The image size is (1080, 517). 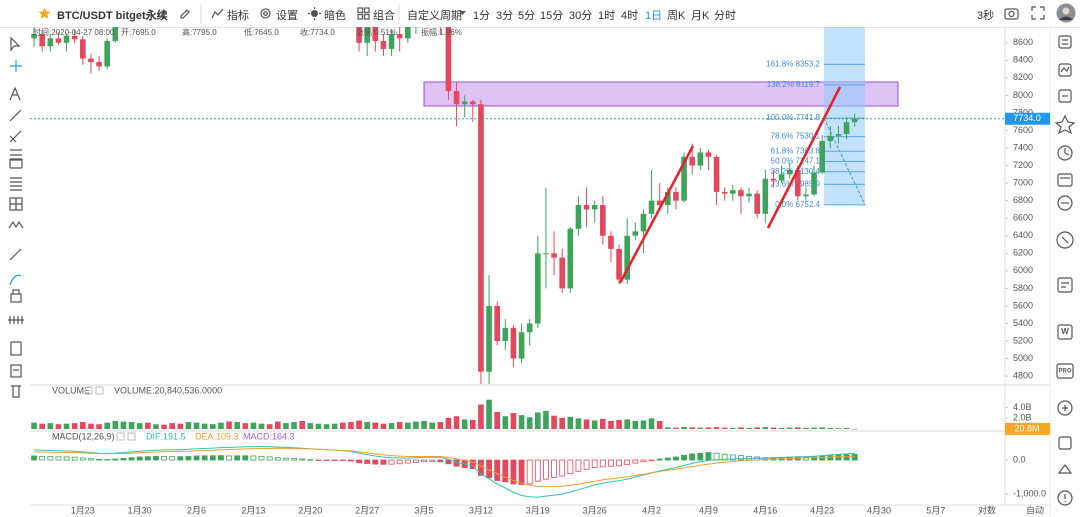 What do you see at coordinates (265, 13) in the screenshot?
I see `settings-icon` at bounding box center [265, 13].